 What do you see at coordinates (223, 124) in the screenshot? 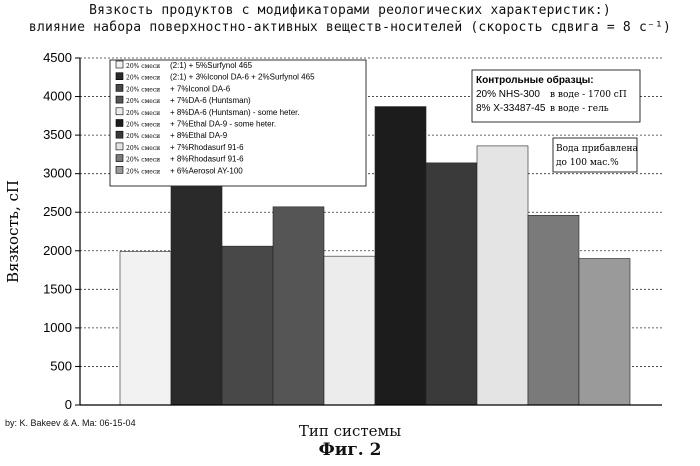
I see `legend-label-6: + 7%Ethal DA-9 - some heter.` at bounding box center [223, 124].